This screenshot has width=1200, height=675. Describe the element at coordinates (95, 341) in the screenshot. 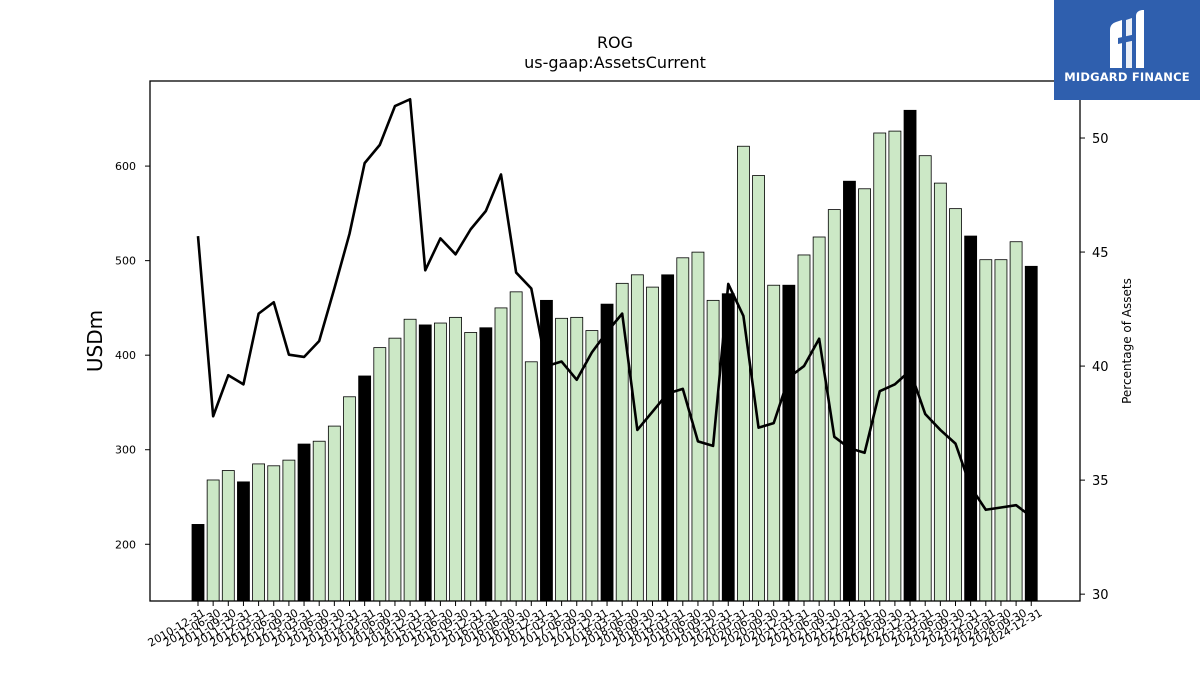

I see `y-axis-label: USDm` at that location.